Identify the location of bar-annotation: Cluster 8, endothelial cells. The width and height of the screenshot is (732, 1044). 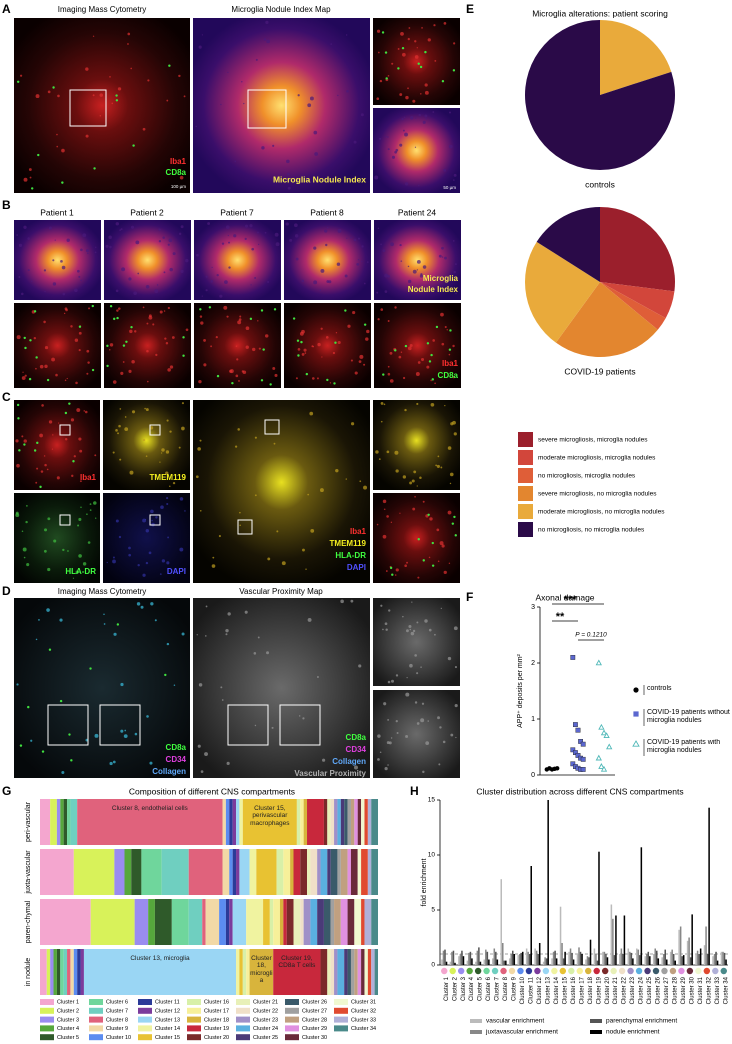
(149, 808).